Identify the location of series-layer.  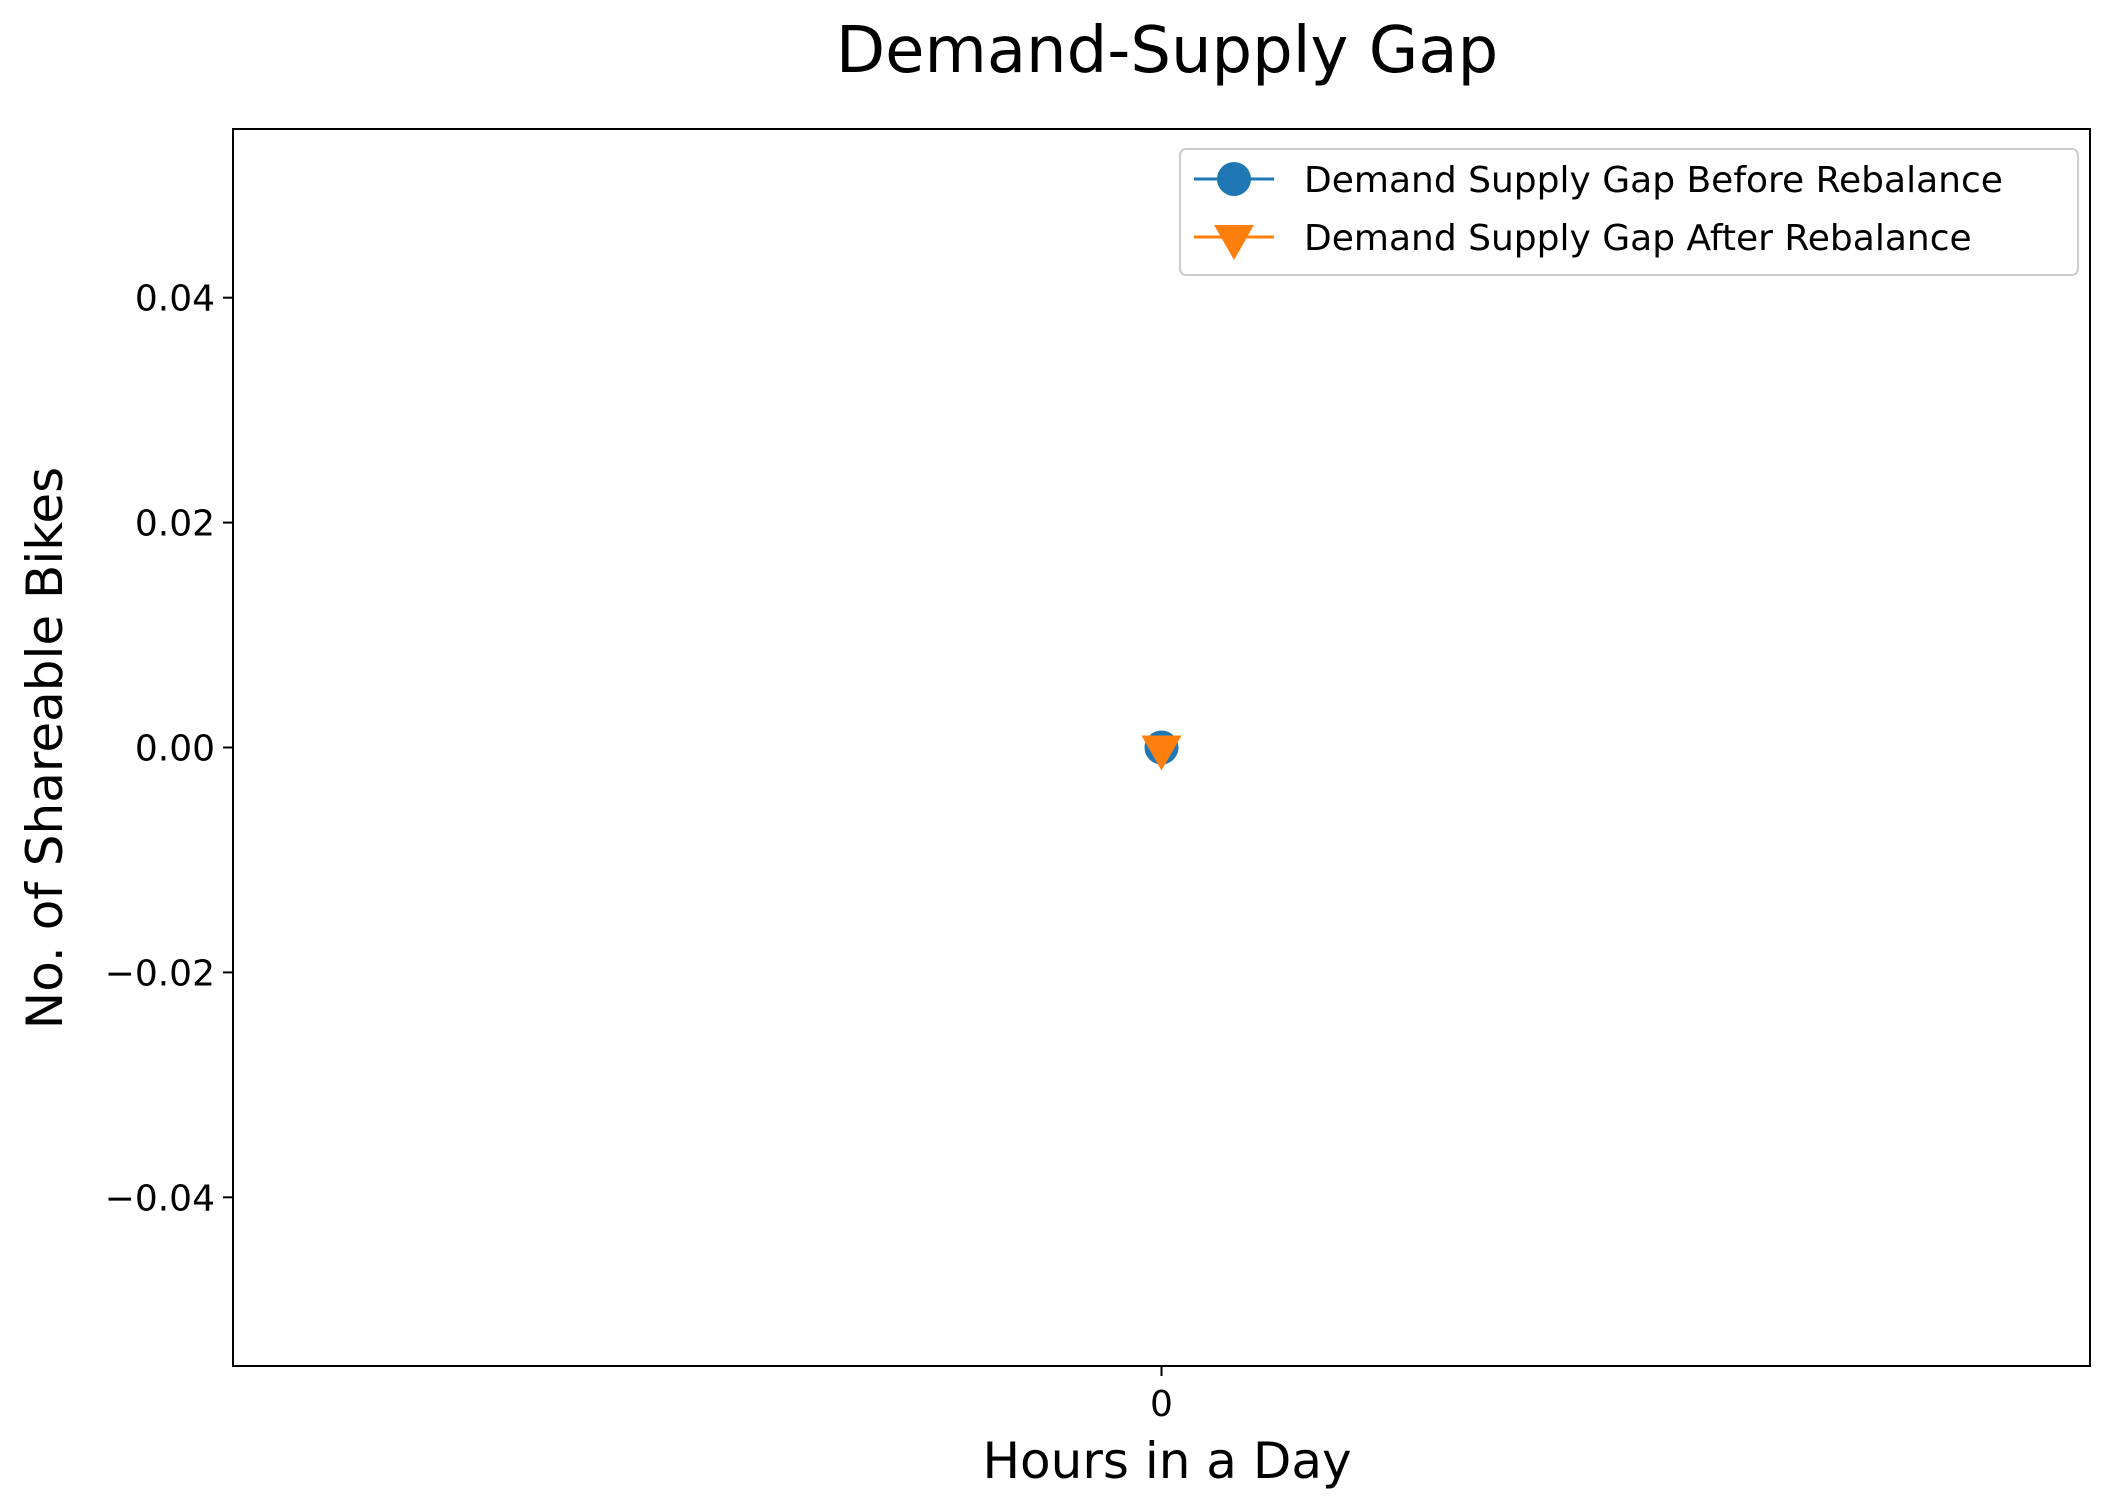
(1161, 750).